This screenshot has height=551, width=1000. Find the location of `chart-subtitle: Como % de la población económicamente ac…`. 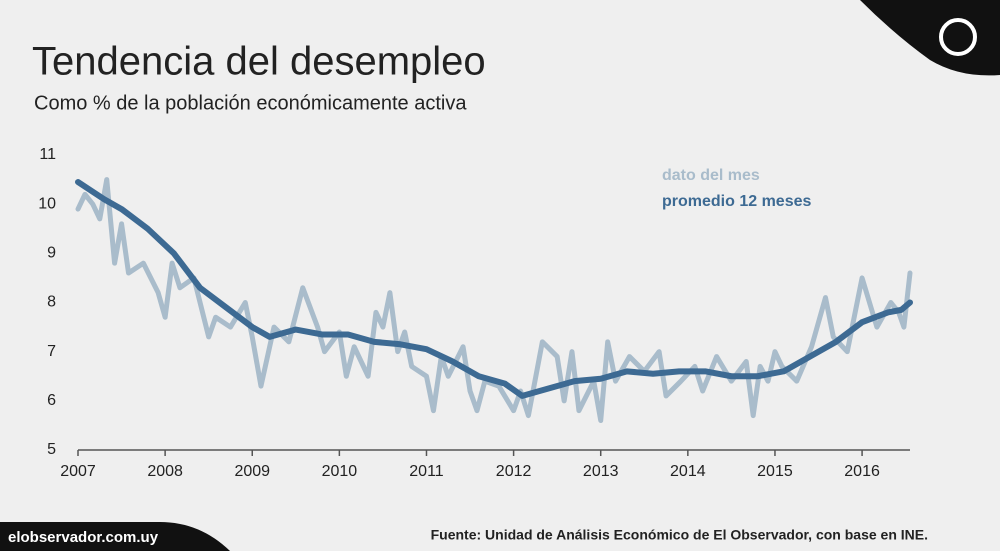

chart-subtitle: Como % de la población económicamente ac… is located at coordinates (250, 103).